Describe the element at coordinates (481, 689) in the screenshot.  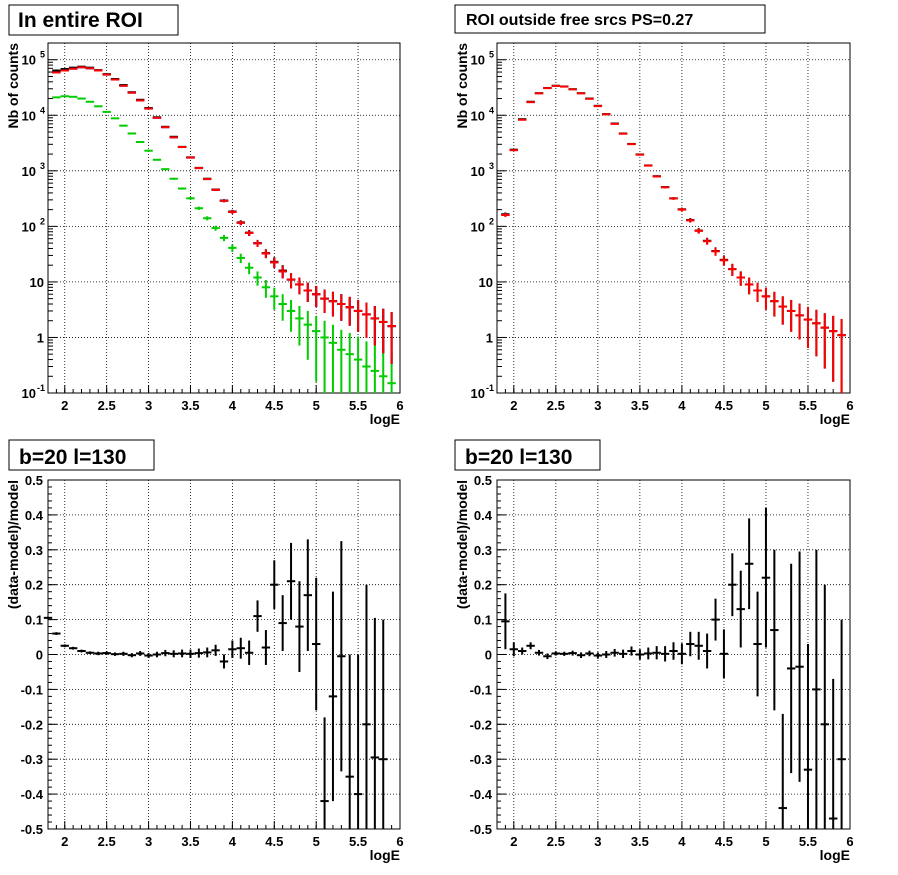
I see `y-tick-label: -0.1` at that location.